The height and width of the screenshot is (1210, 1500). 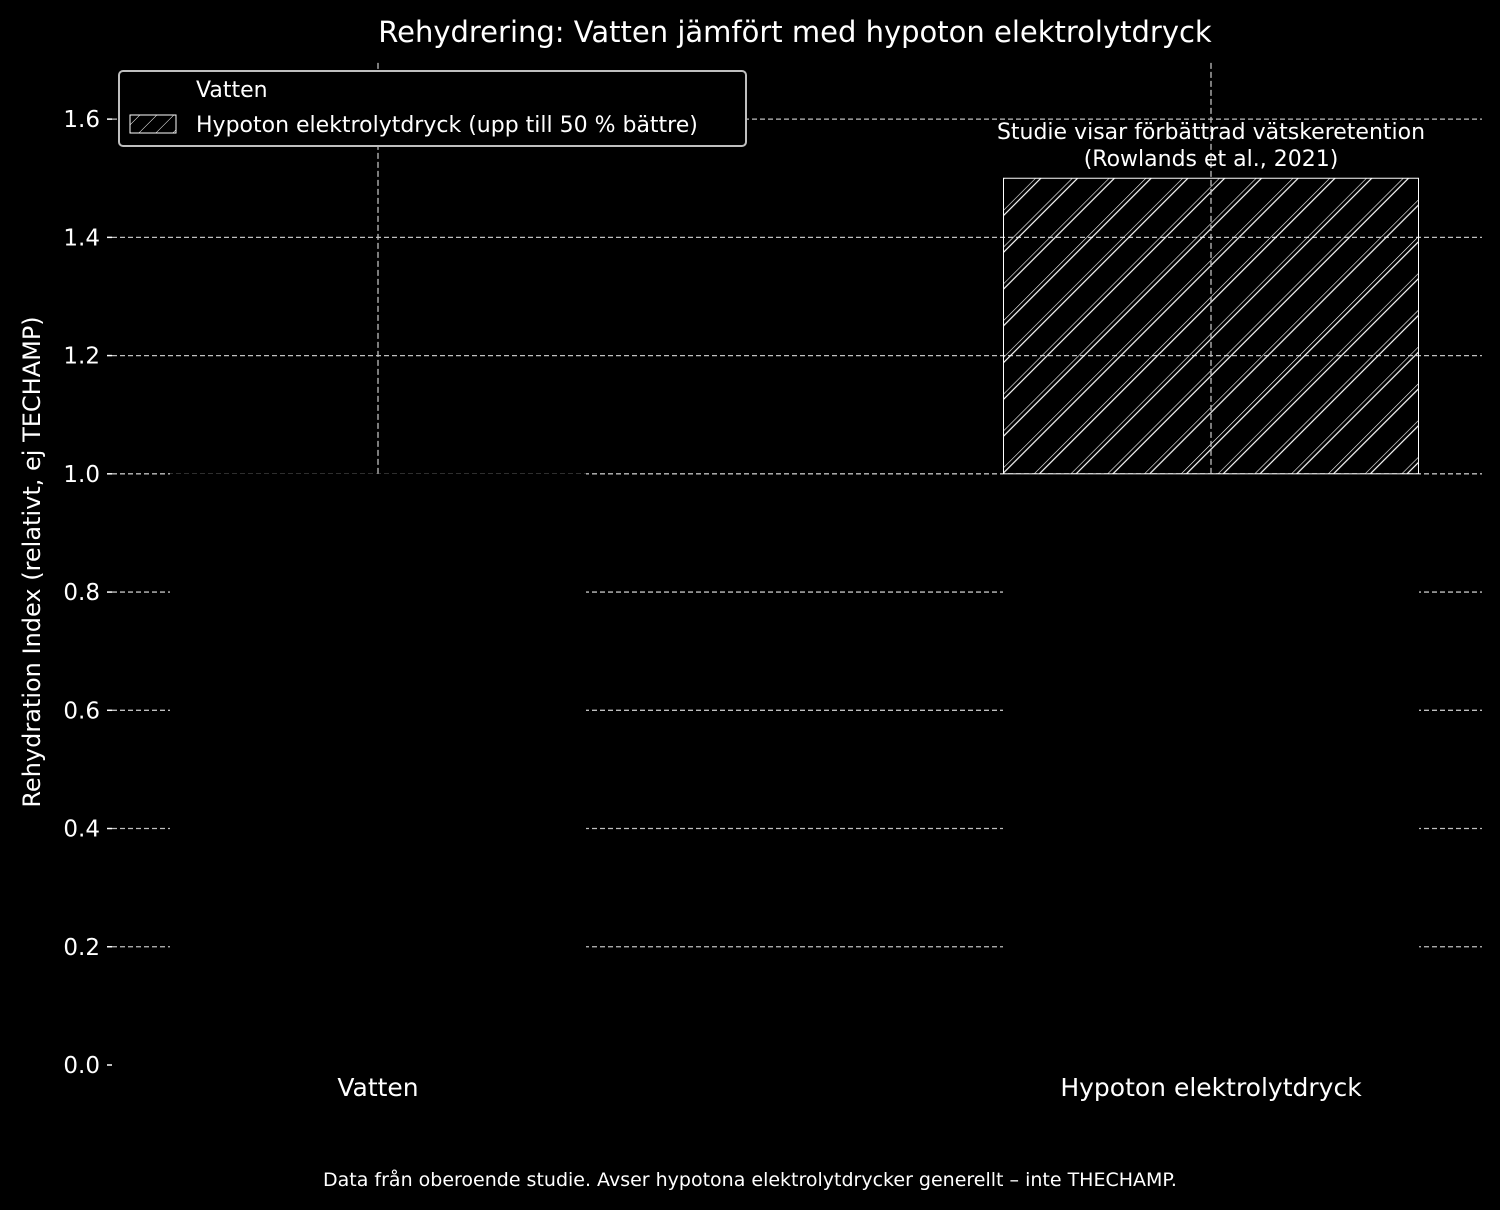 What do you see at coordinates (81, 120) in the screenshot?
I see `y-tick-label: 1.6` at bounding box center [81, 120].